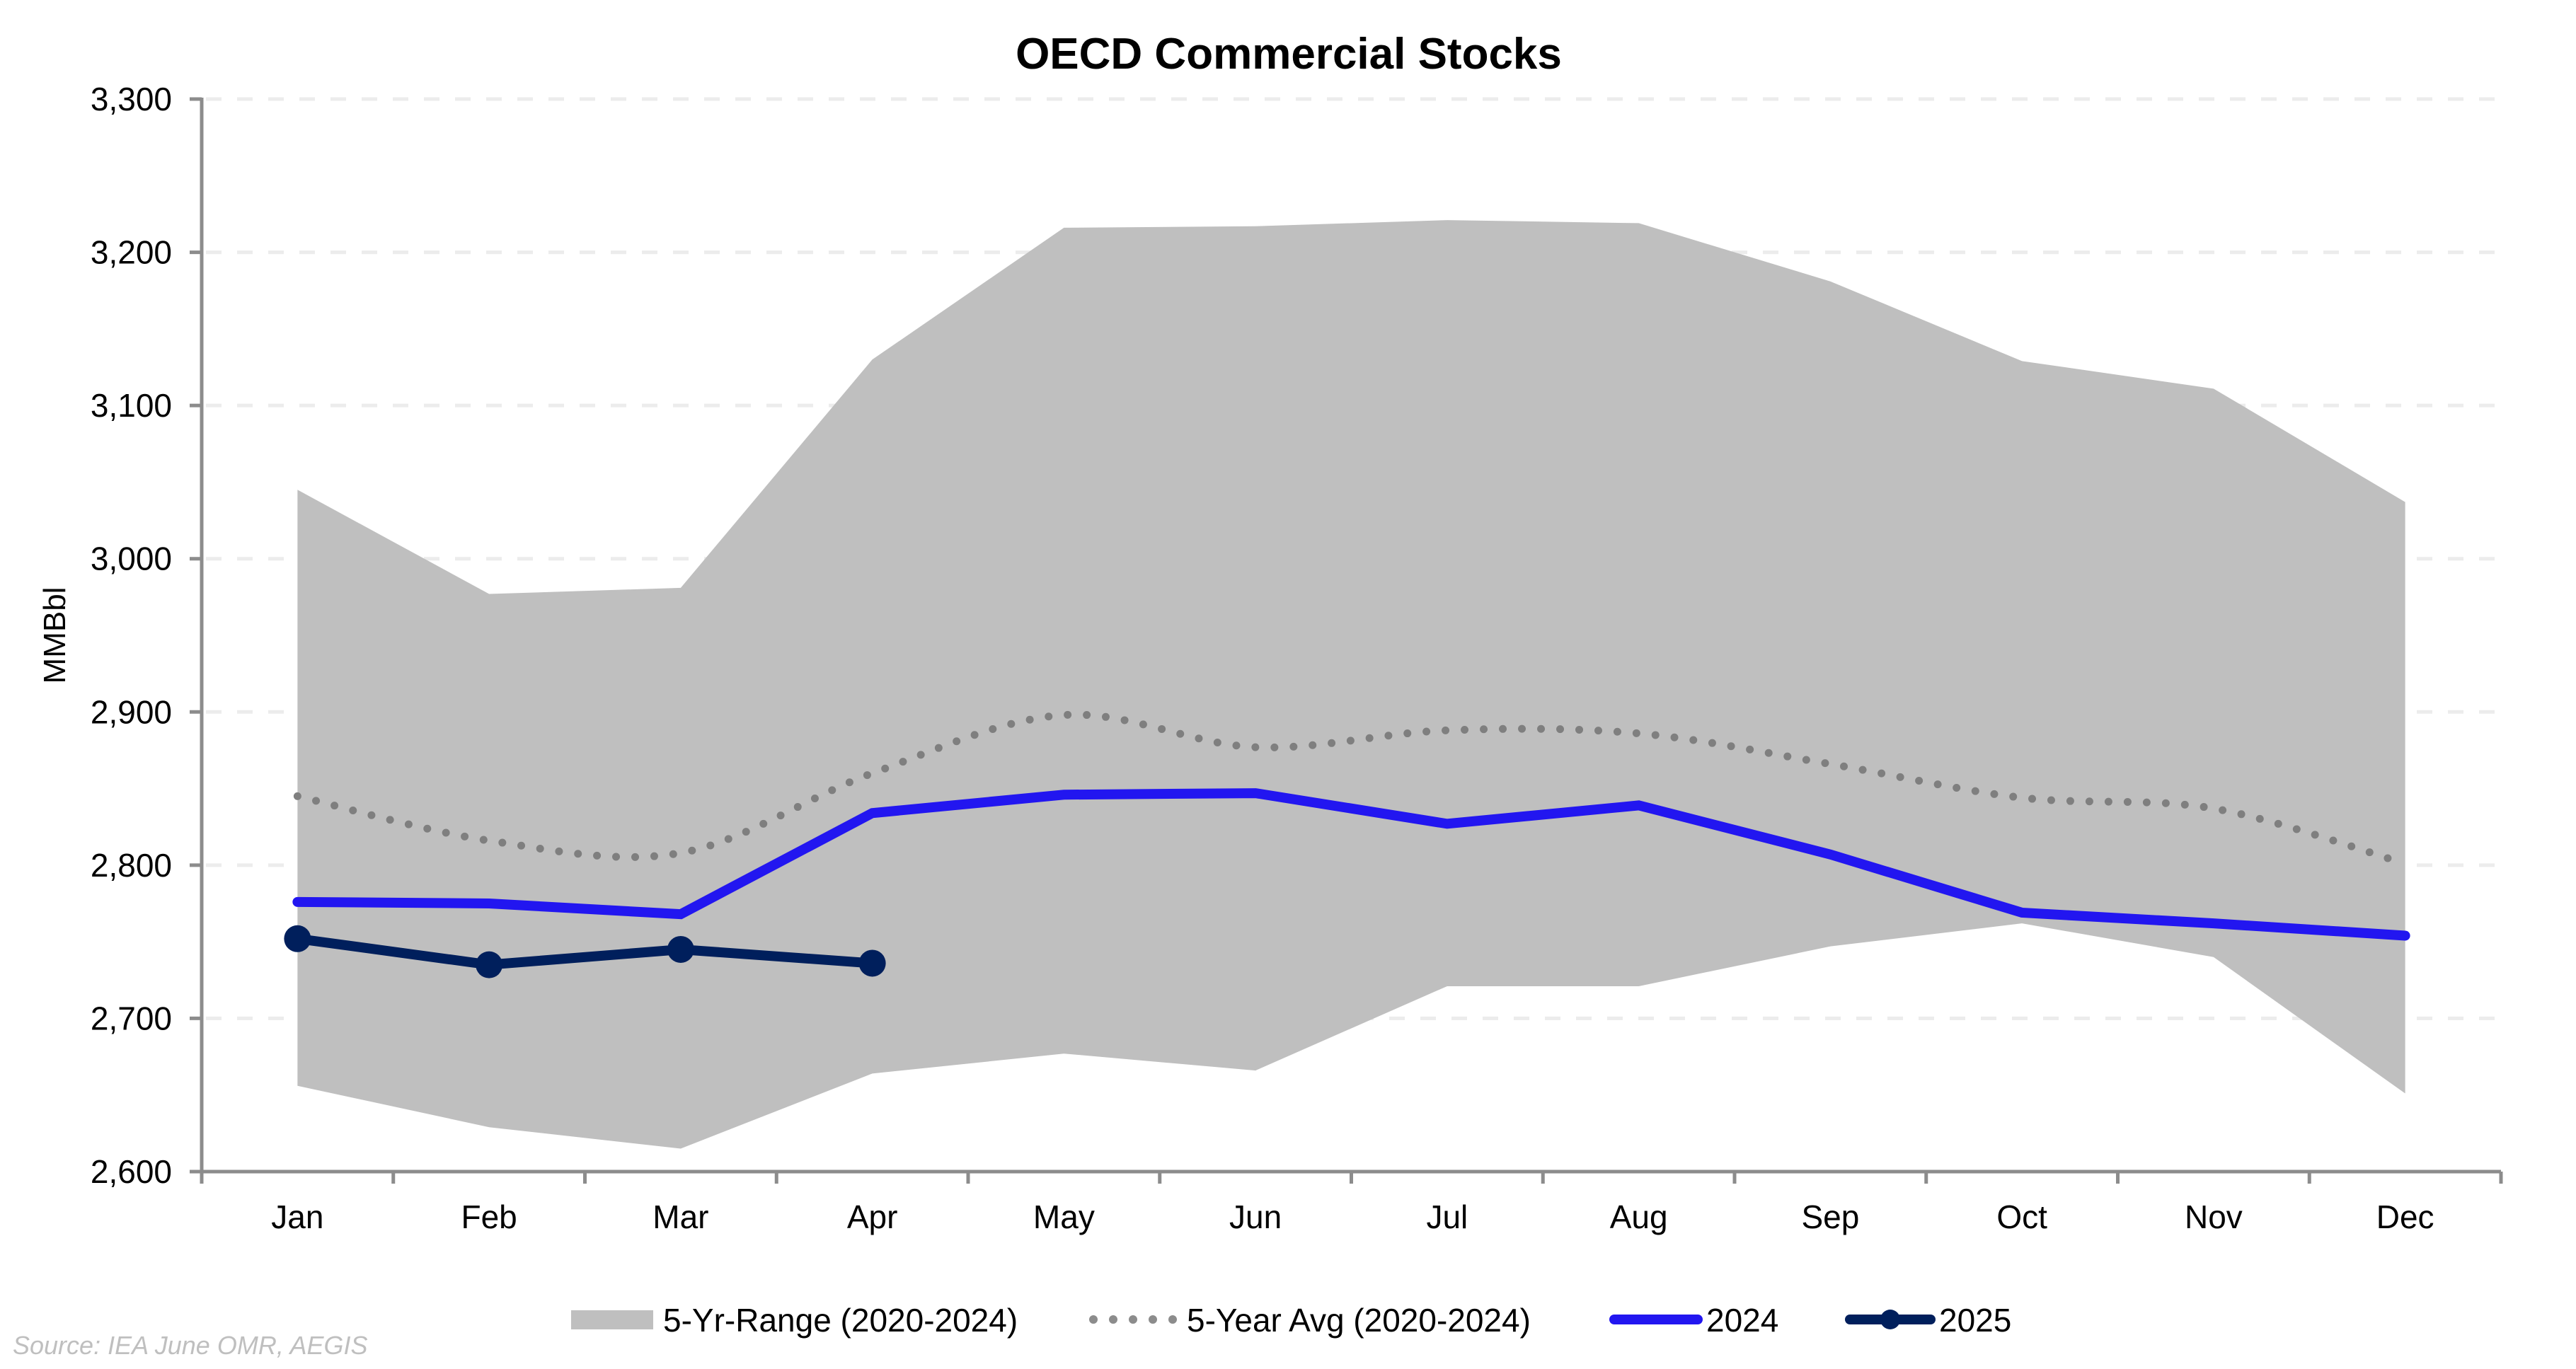 The height and width of the screenshot is (1369, 2576). Describe the element at coordinates (2214, 1216) in the screenshot. I see `x-tick-label-nov: Nov` at that location.